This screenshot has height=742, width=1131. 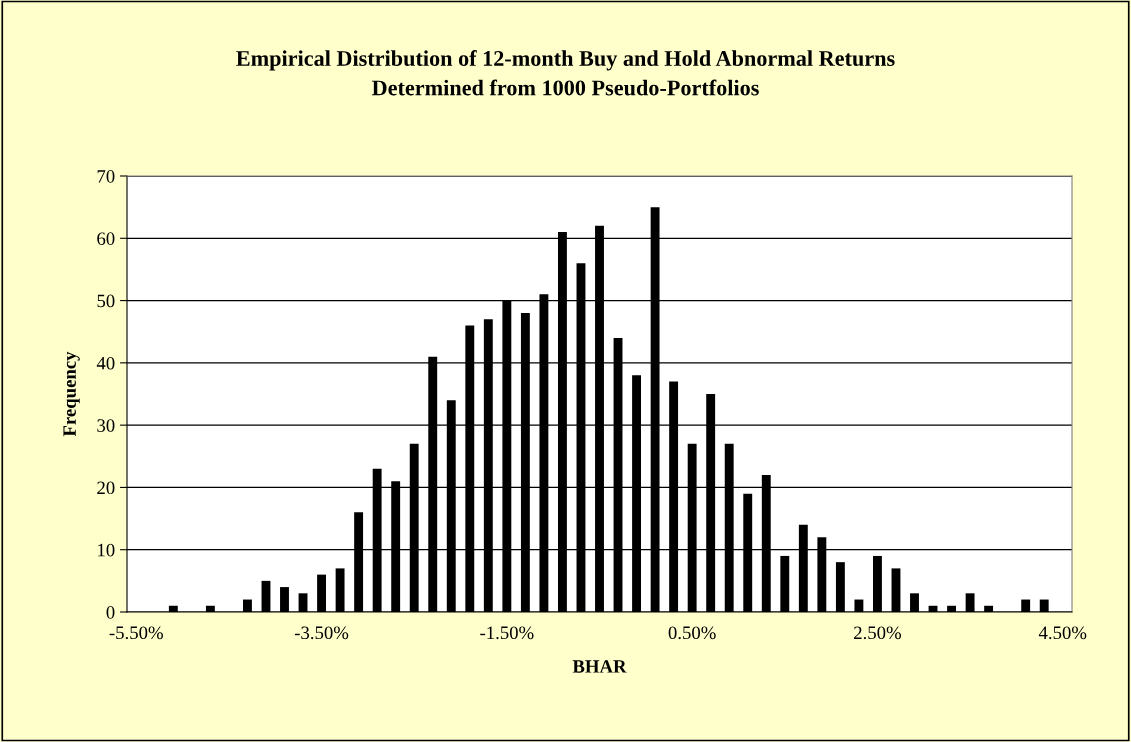 I want to click on chart-title: Empirical Distribution of 12-month Buy and Hold Abnormal Returns Determined from 1000 Pseudo-Portfolios, so click(x=565, y=73).